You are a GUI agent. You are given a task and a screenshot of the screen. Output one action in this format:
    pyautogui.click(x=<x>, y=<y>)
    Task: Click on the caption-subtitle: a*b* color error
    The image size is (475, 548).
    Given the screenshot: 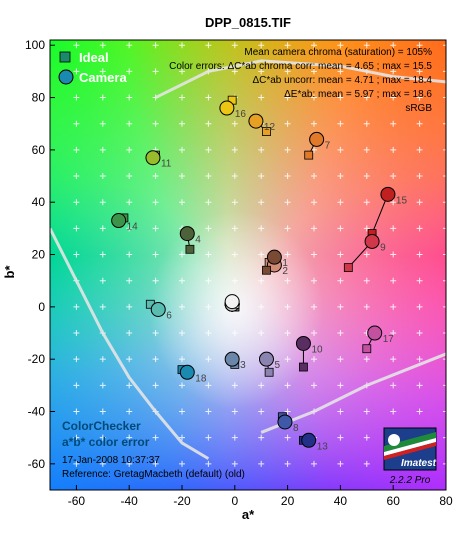 What is the action you would take?
    pyautogui.click(x=106, y=442)
    